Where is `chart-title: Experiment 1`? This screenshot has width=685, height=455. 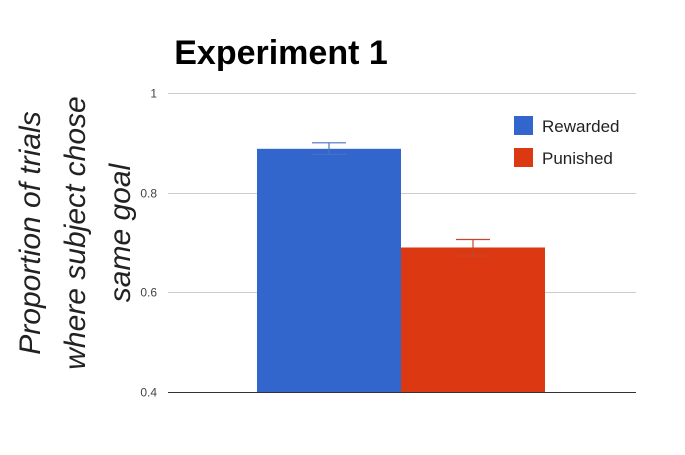
chart-title: Experiment 1 is located at coordinates (281, 53).